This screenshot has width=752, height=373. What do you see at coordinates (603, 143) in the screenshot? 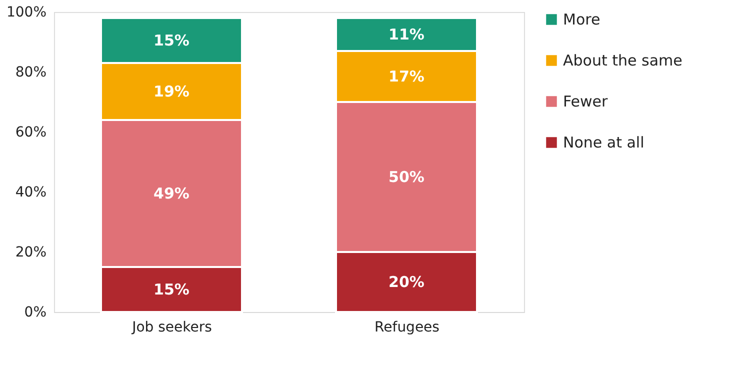
I see `legend-label: None at all` at bounding box center [603, 143].